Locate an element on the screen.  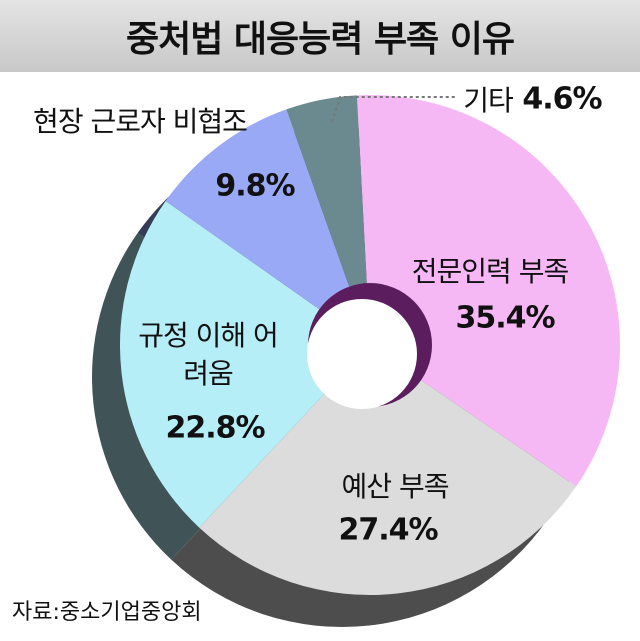
value-label: 35.4% is located at coordinates (505, 318).